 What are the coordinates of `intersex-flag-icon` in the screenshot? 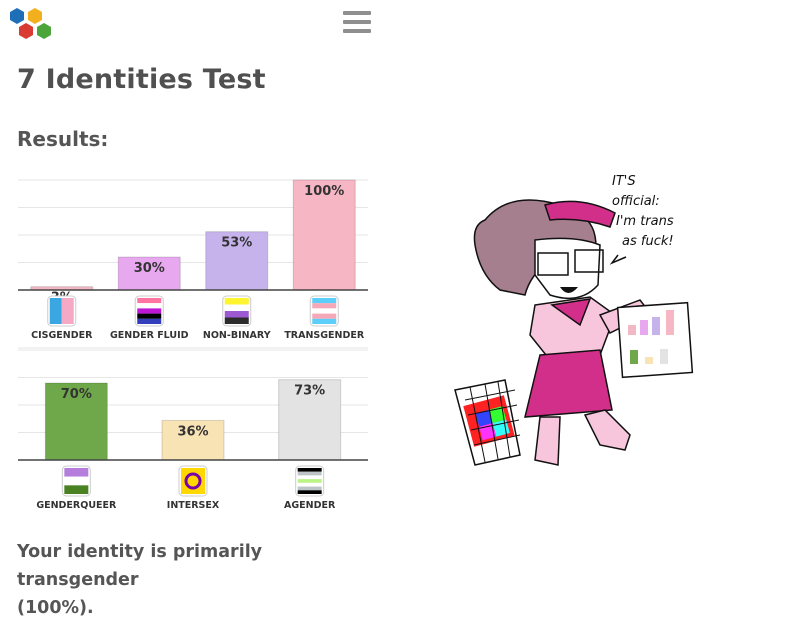 It's located at (193, 481).